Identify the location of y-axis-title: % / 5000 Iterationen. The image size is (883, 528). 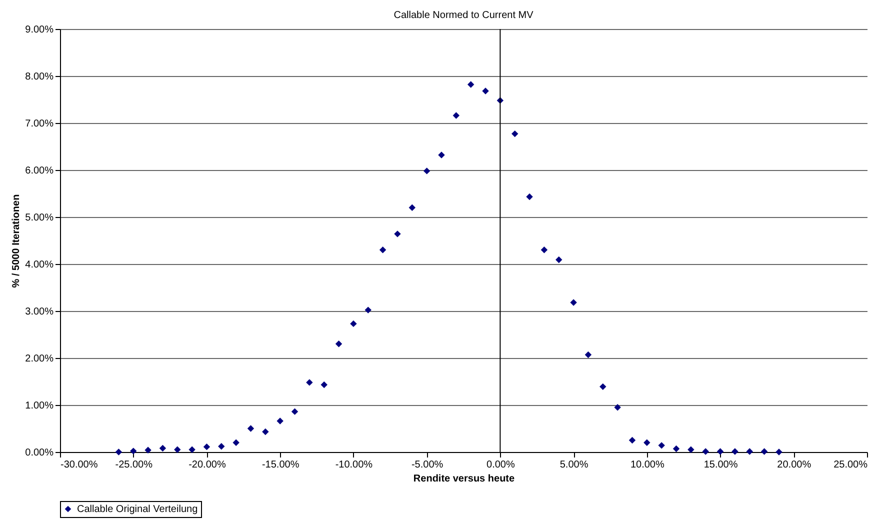
(16, 241).